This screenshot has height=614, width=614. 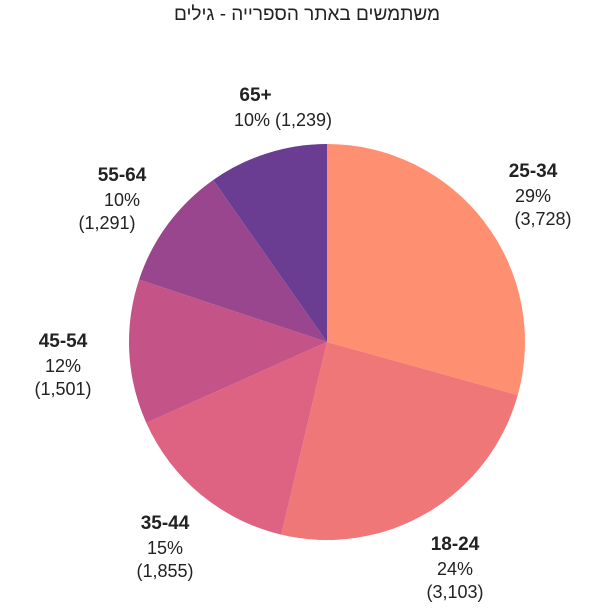 I want to click on slice-label-18-24: 18-24 24% (3,103), so click(x=455, y=568).